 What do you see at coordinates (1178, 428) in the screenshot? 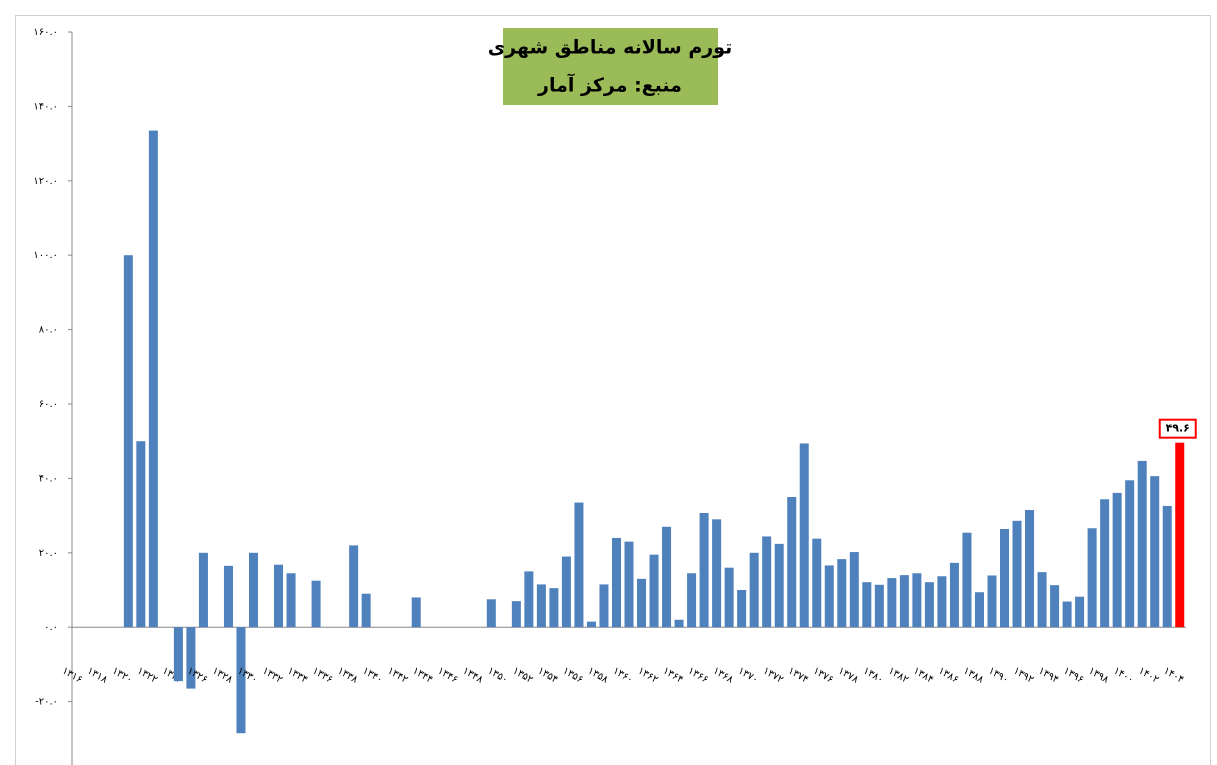
I see `value-label: ۴۹.۶` at bounding box center [1178, 428].